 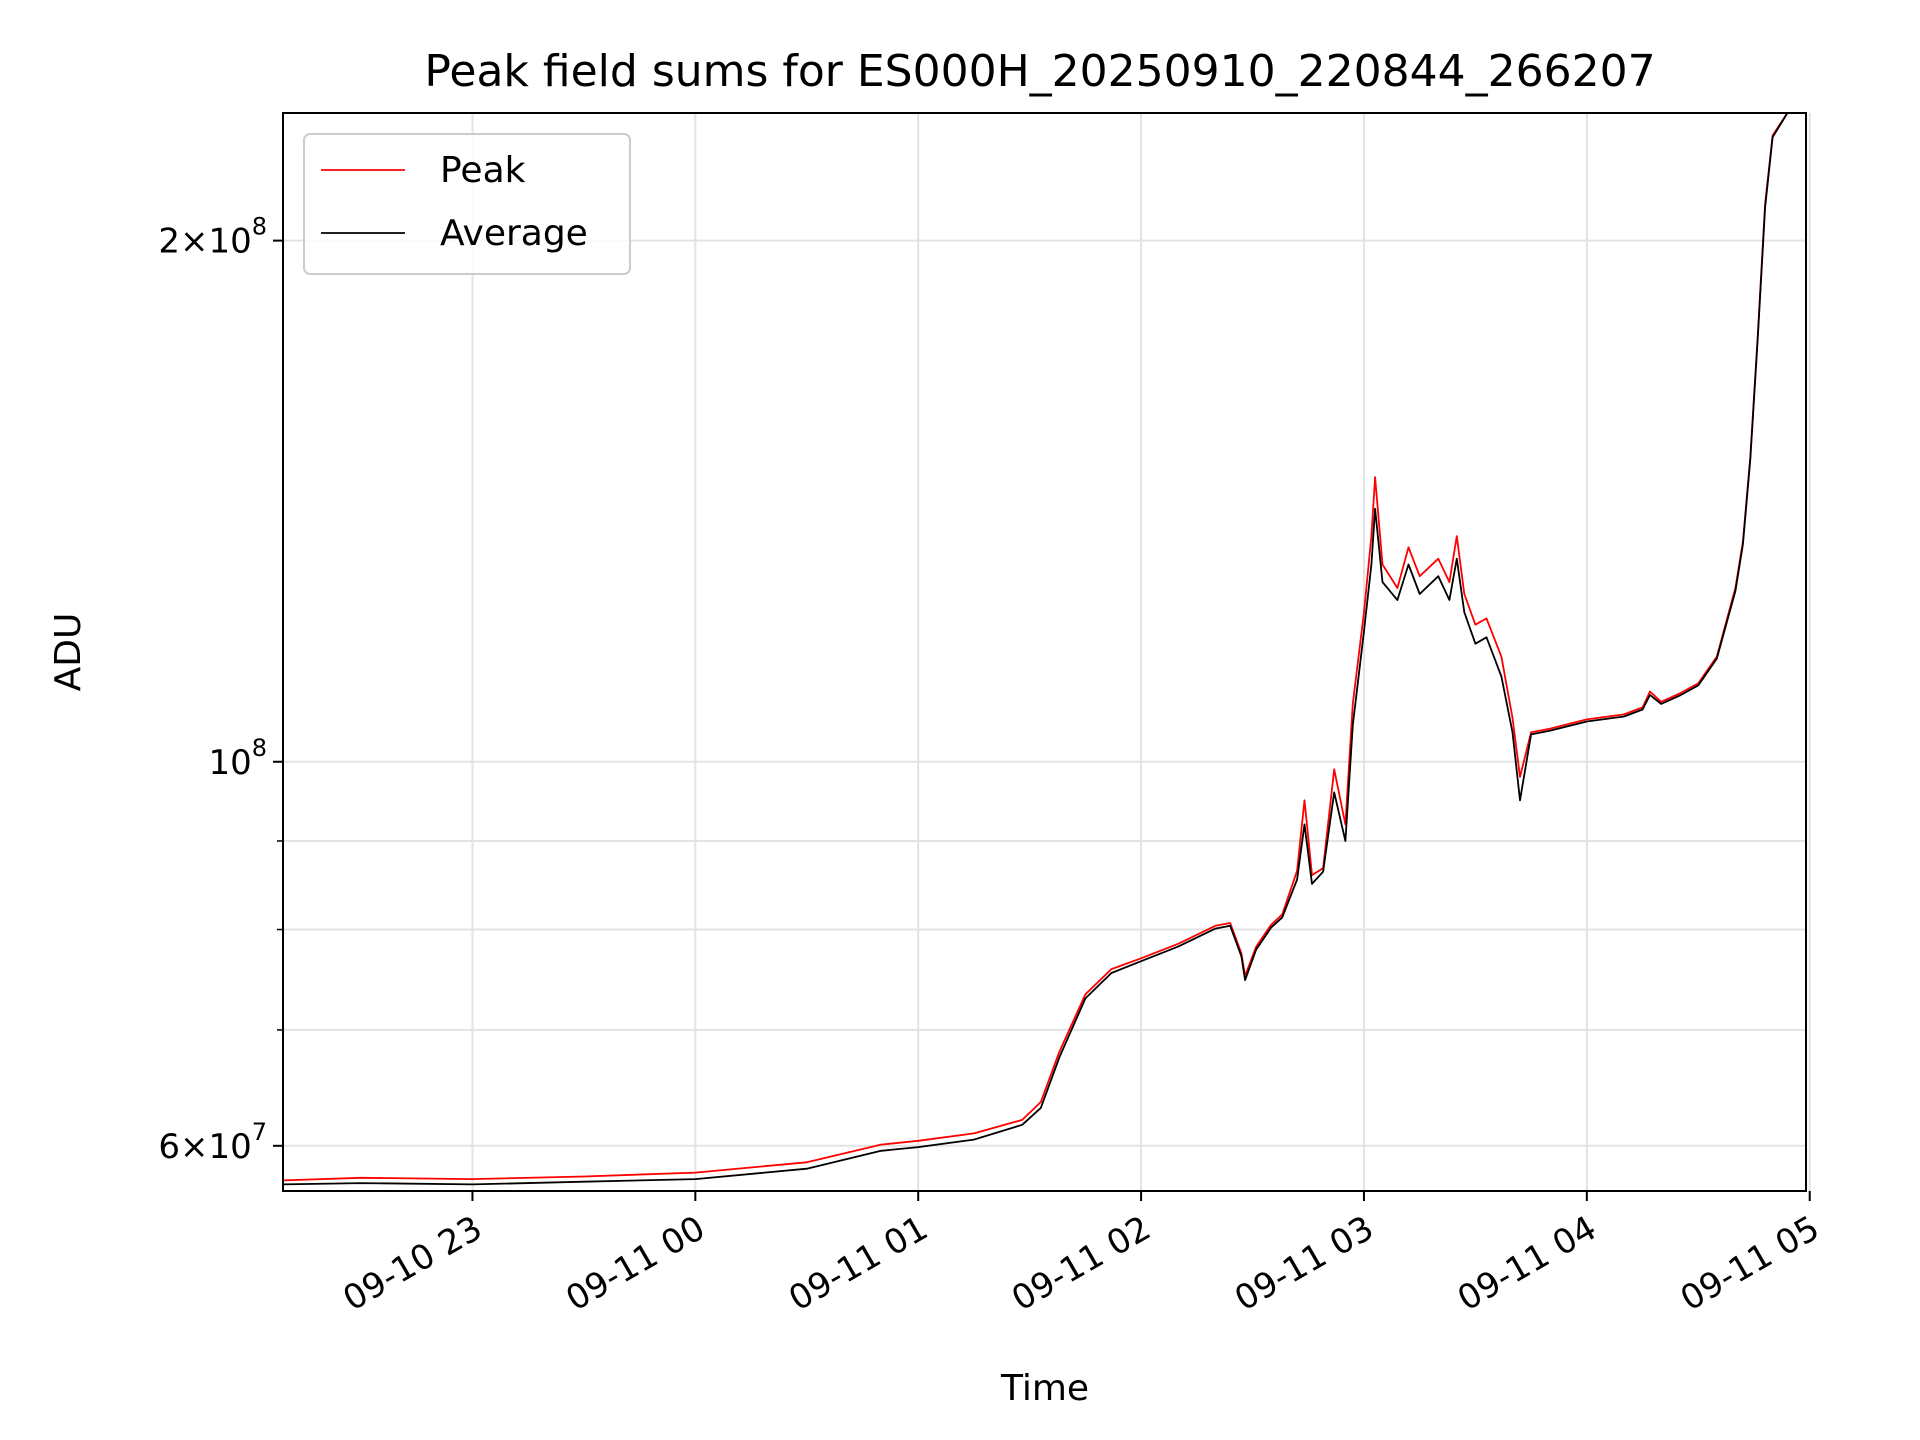 What do you see at coordinates (514, 233) in the screenshot?
I see `legend-label-average: Average` at bounding box center [514, 233].